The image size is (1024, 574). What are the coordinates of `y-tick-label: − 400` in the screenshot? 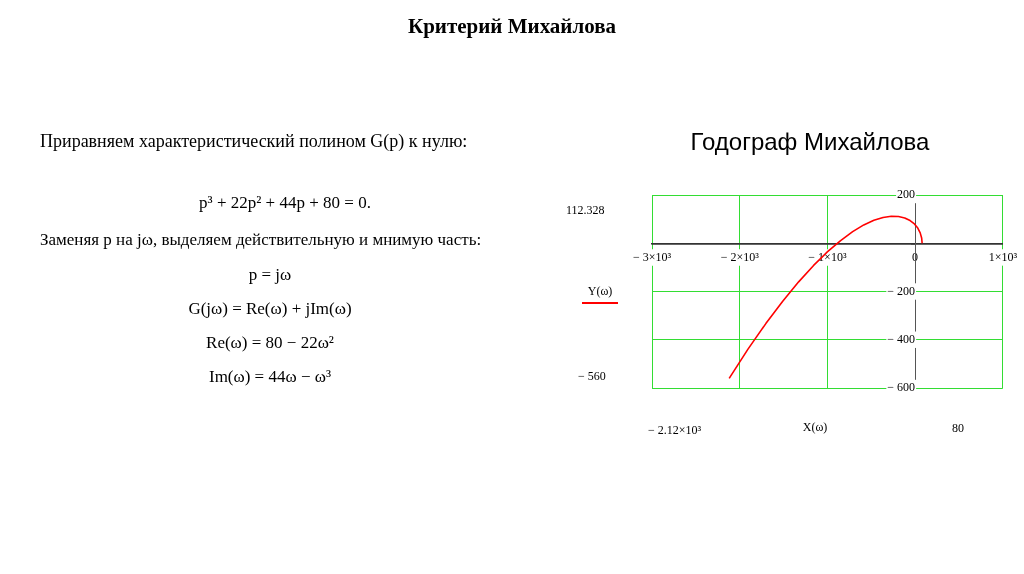 It's located at (901, 338).